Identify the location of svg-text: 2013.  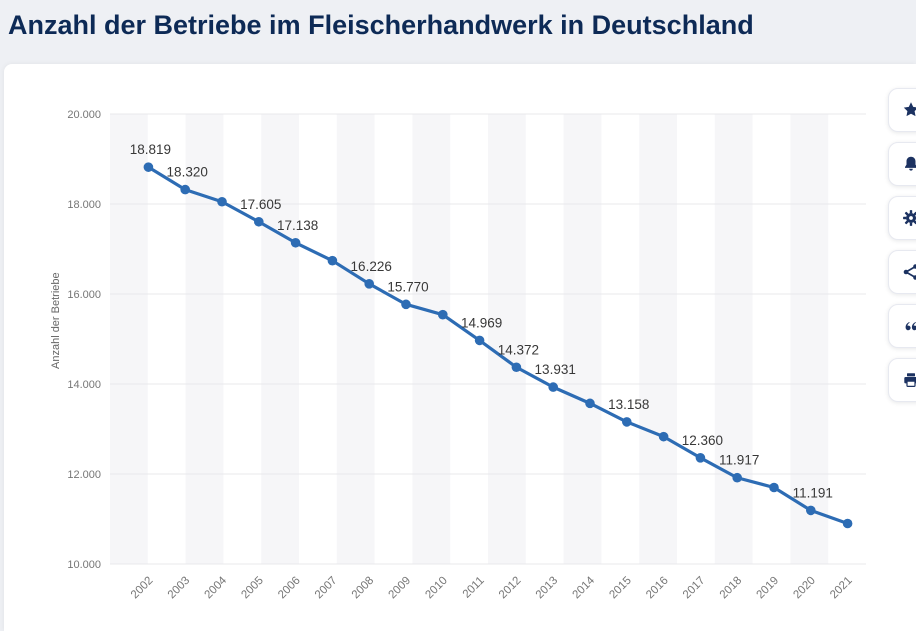
(547, 588).